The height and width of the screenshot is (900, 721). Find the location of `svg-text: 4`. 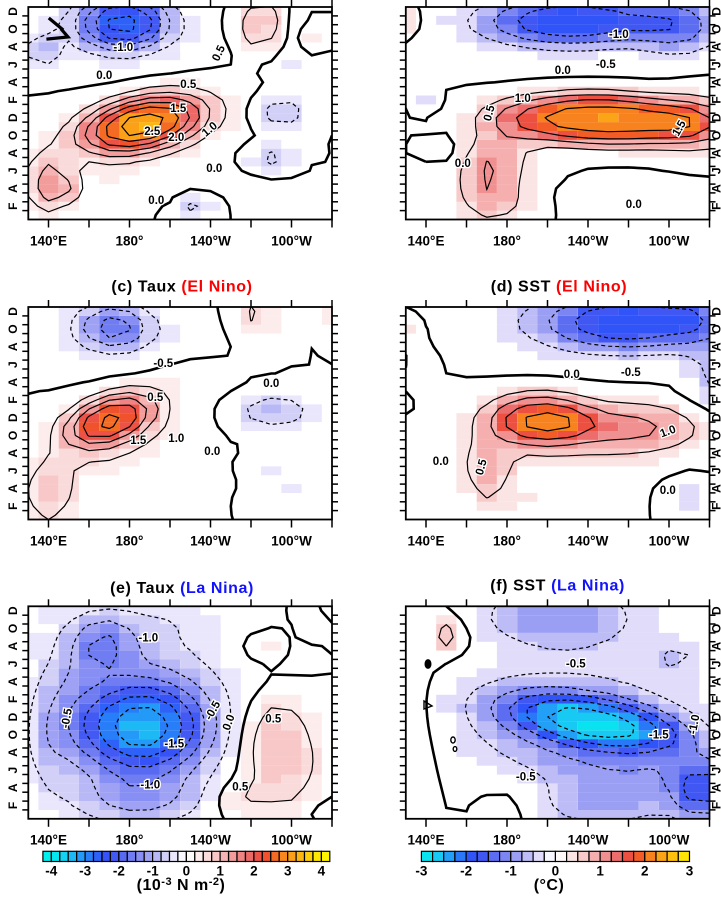

svg-text: 4 is located at coordinates (322, 871).